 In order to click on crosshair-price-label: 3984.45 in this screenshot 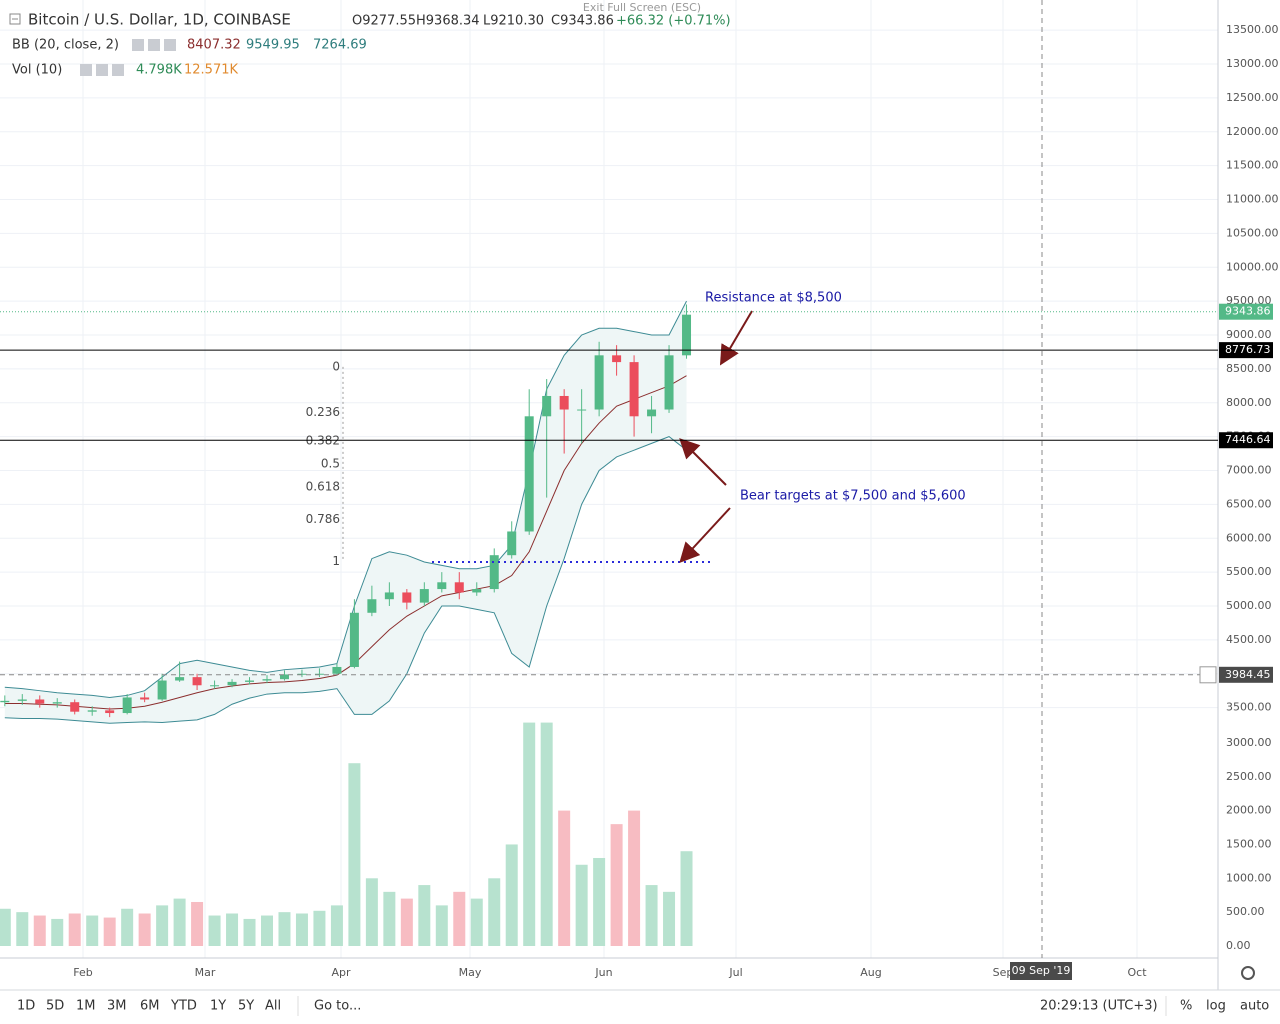, I will do `click(1248, 674)`.